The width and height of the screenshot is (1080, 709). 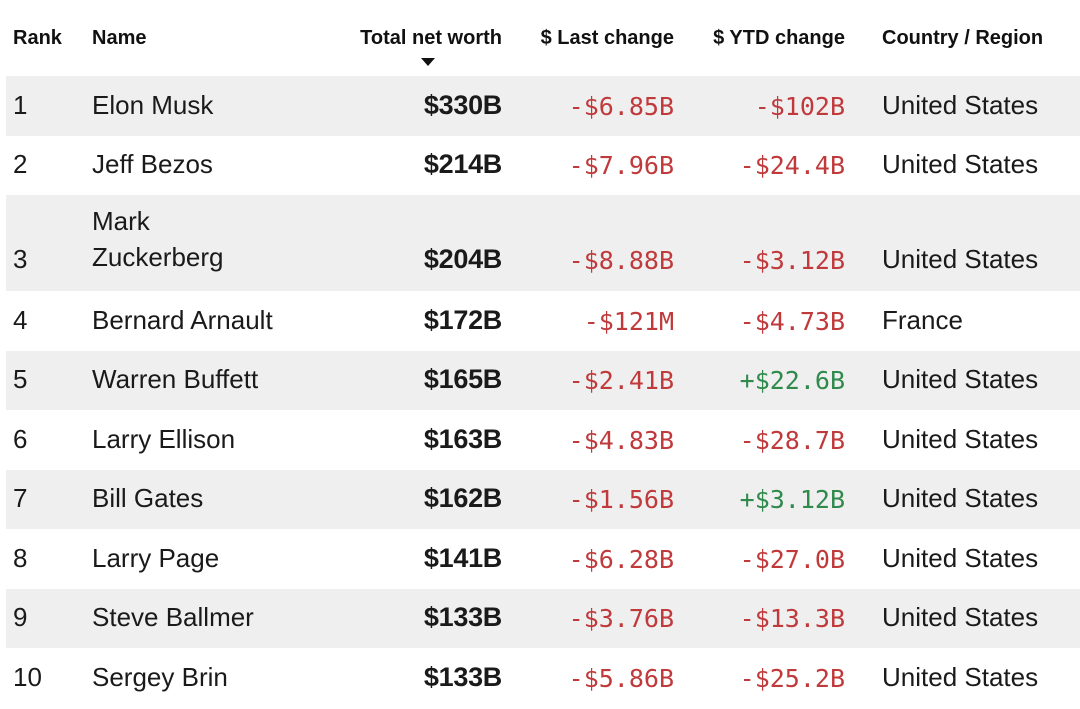 What do you see at coordinates (462, 164) in the screenshot?
I see `net-worth-cell: $214B` at bounding box center [462, 164].